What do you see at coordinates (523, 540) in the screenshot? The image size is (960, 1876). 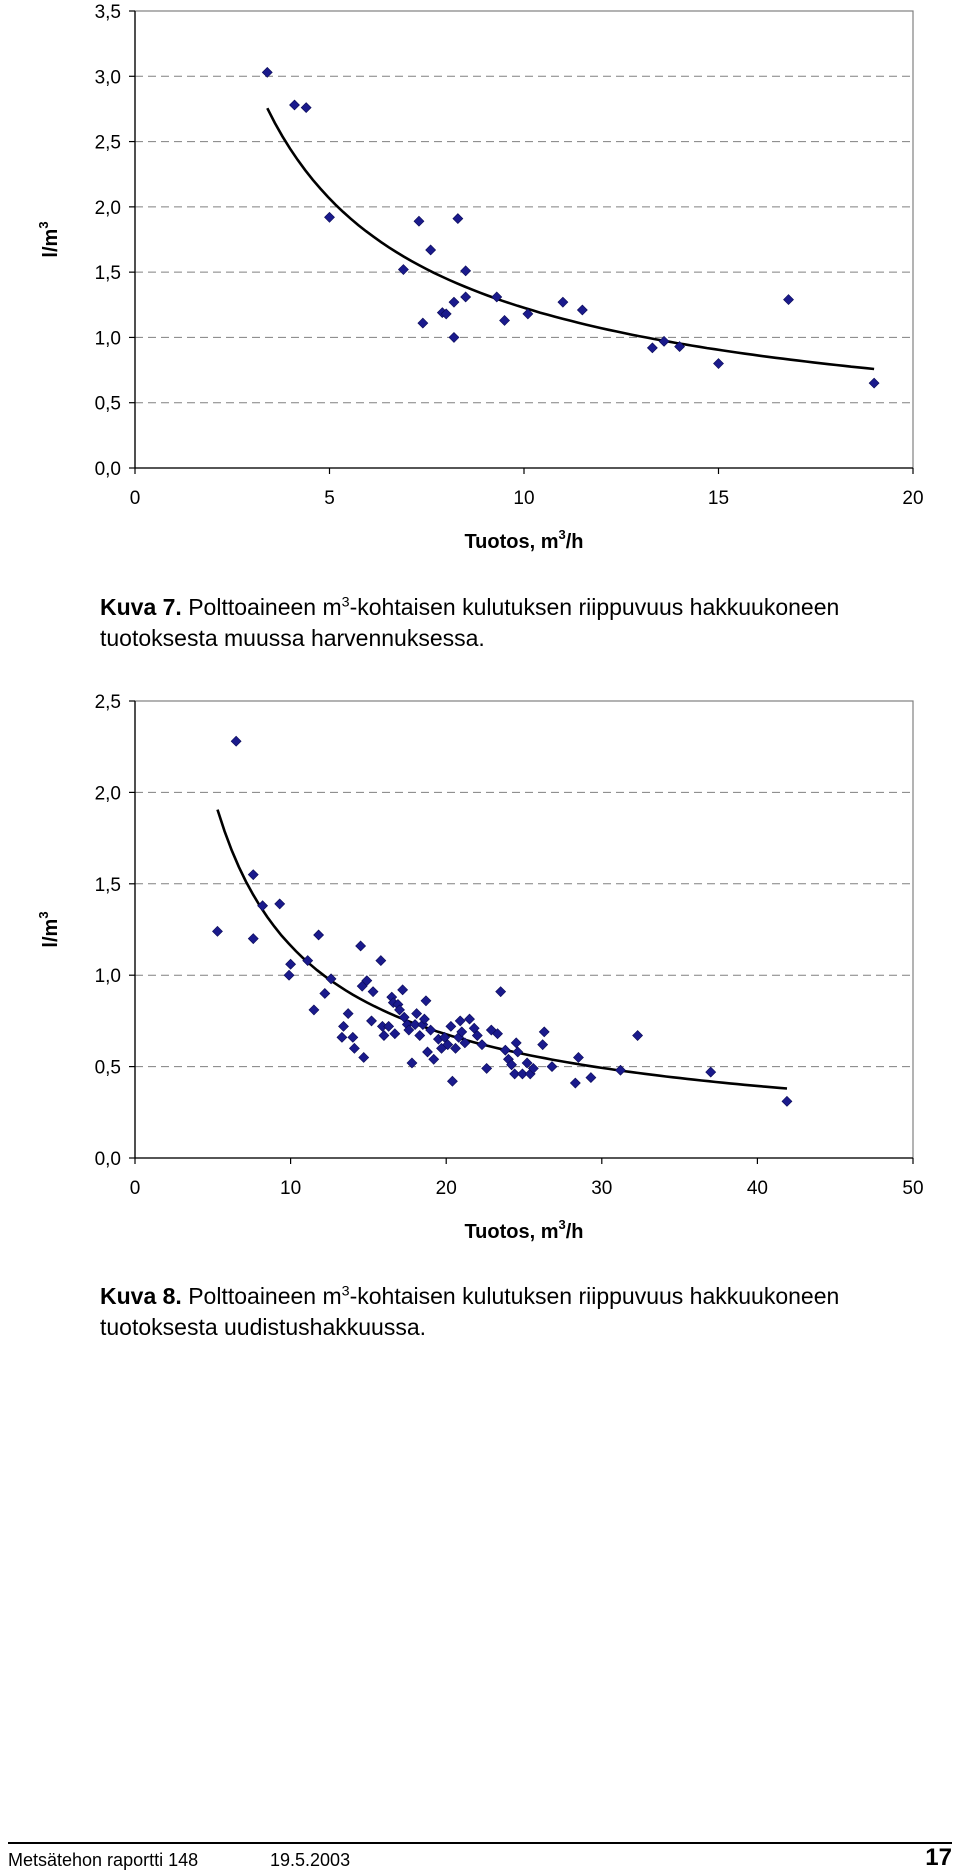 I see `x-axis-title: Tuotos, m3/h` at bounding box center [523, 540].